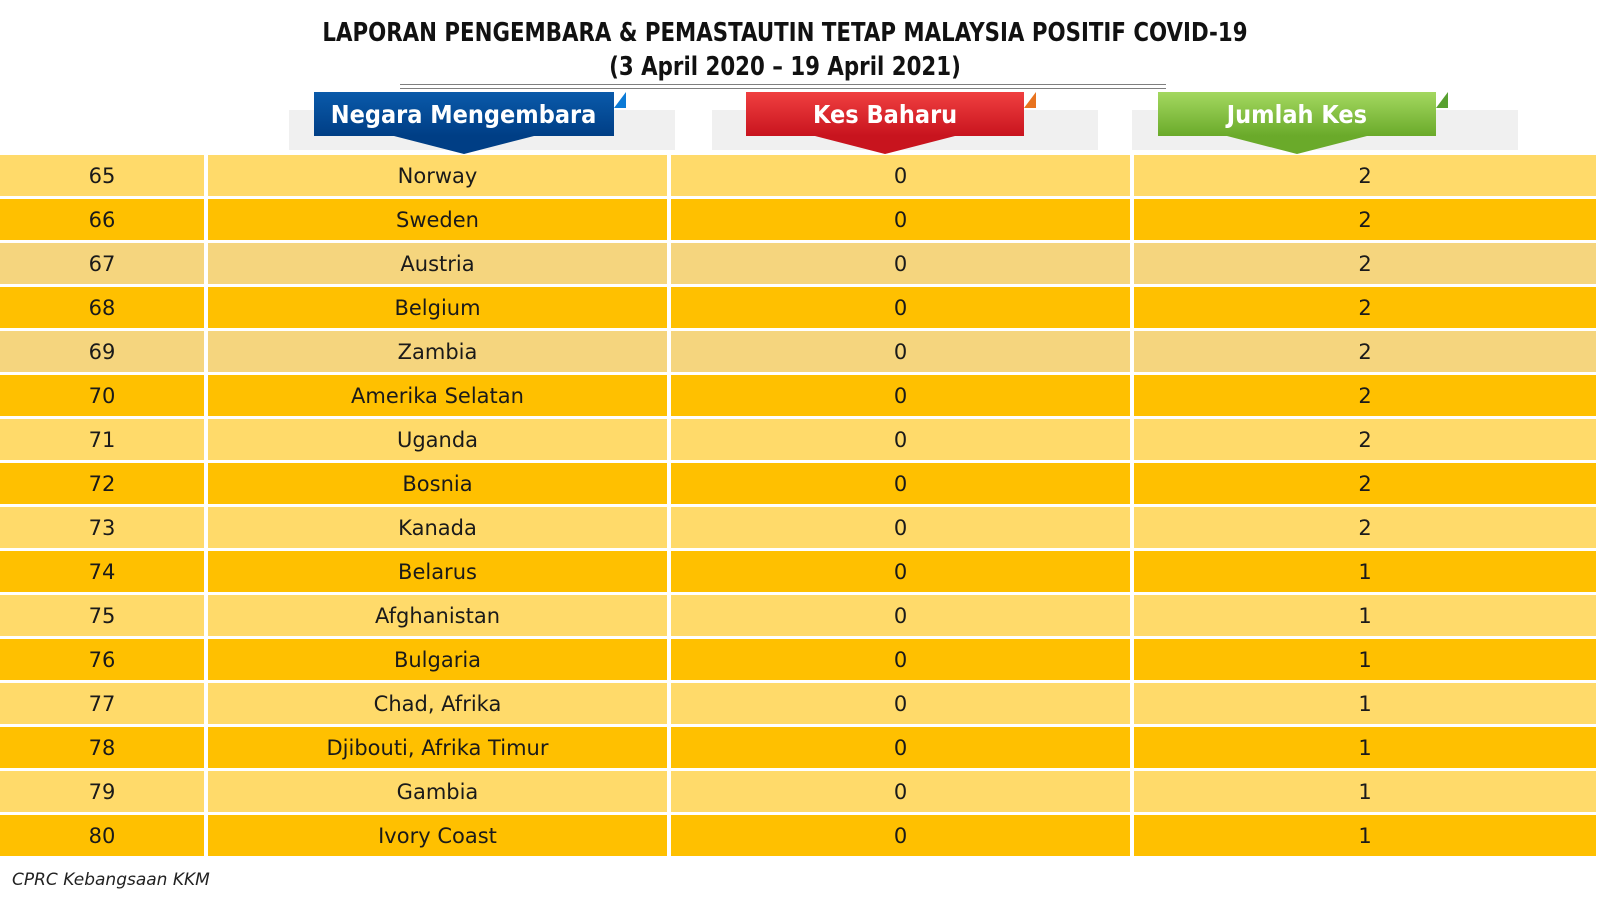 Image resolution: width=1600 pixels, height=900 pixels. I want to click on country-cell: Uganda, so click(437, 439).